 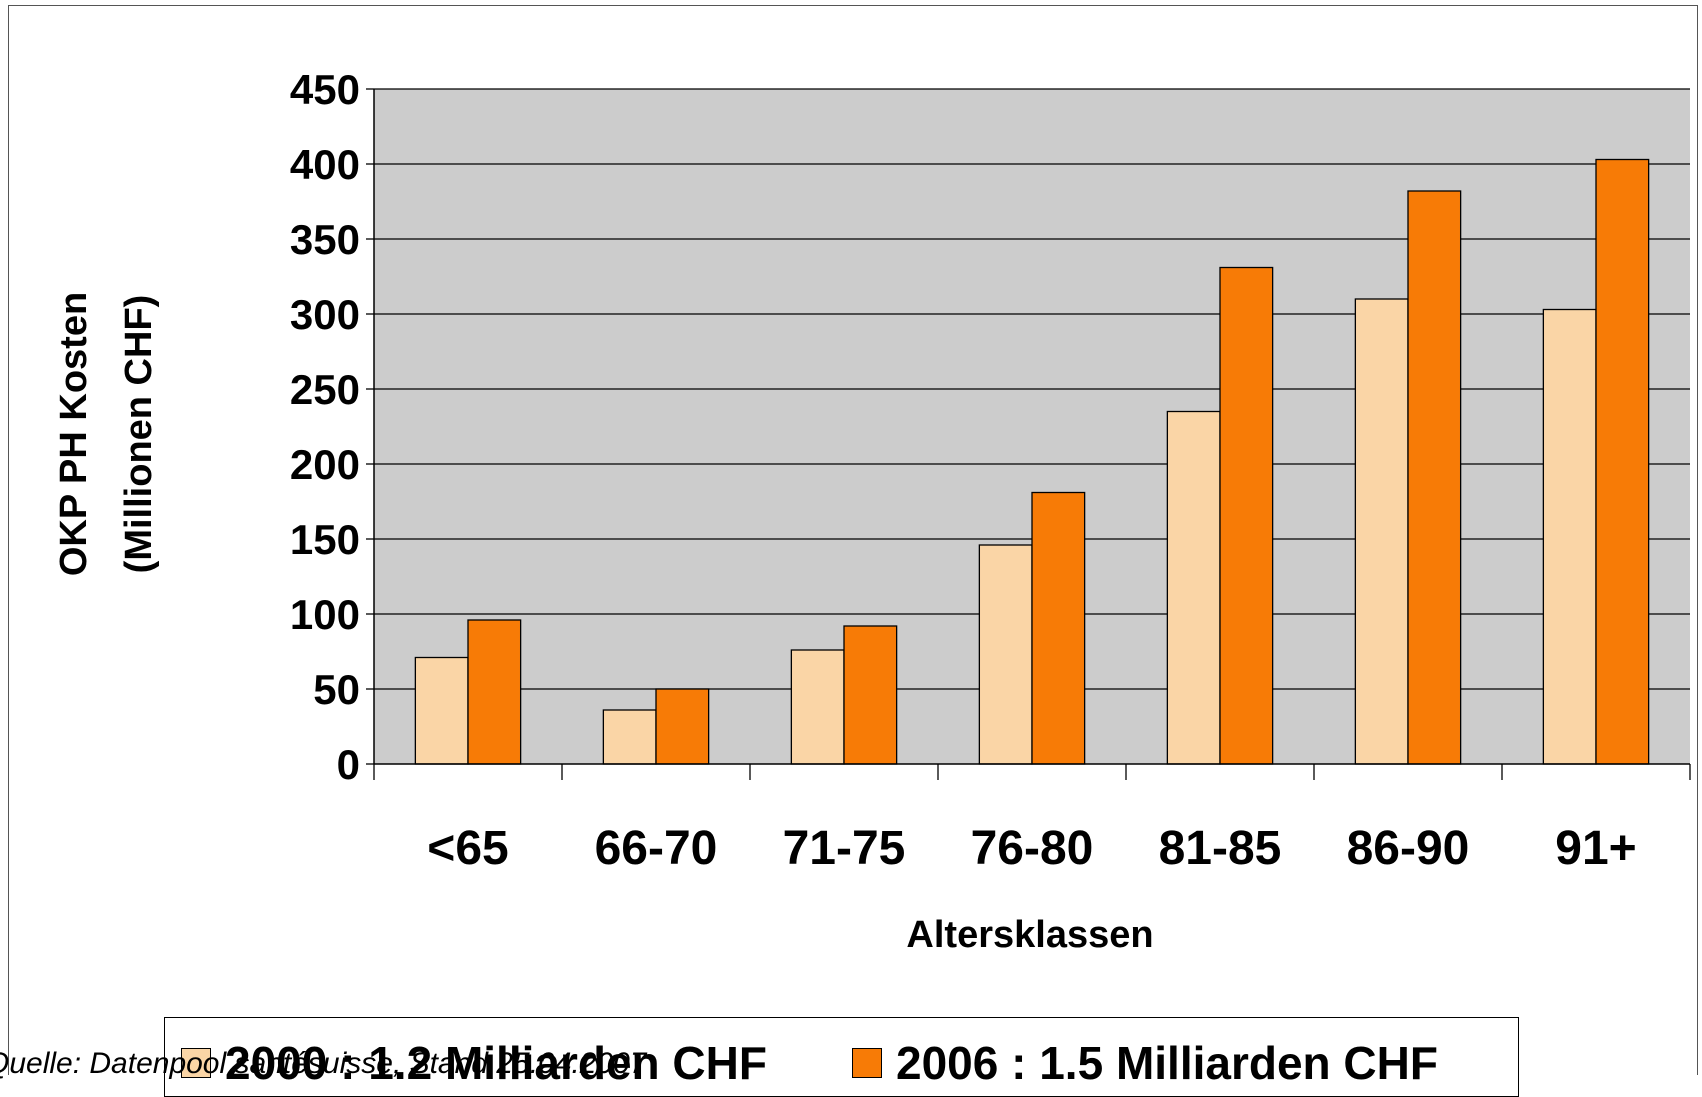 I want to click on y-tick-label: 400, so click(x=325, y=164).